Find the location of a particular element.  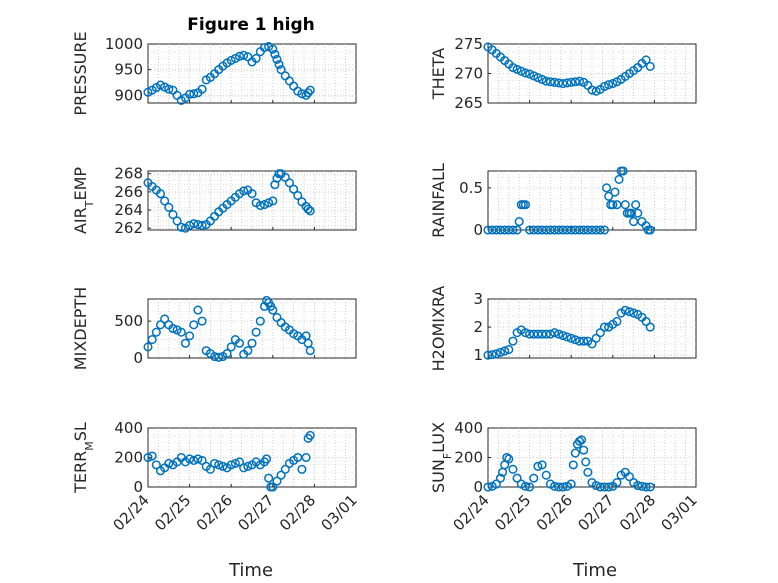

x-tick-label: 02/27 is located at coordinates (595, 512).